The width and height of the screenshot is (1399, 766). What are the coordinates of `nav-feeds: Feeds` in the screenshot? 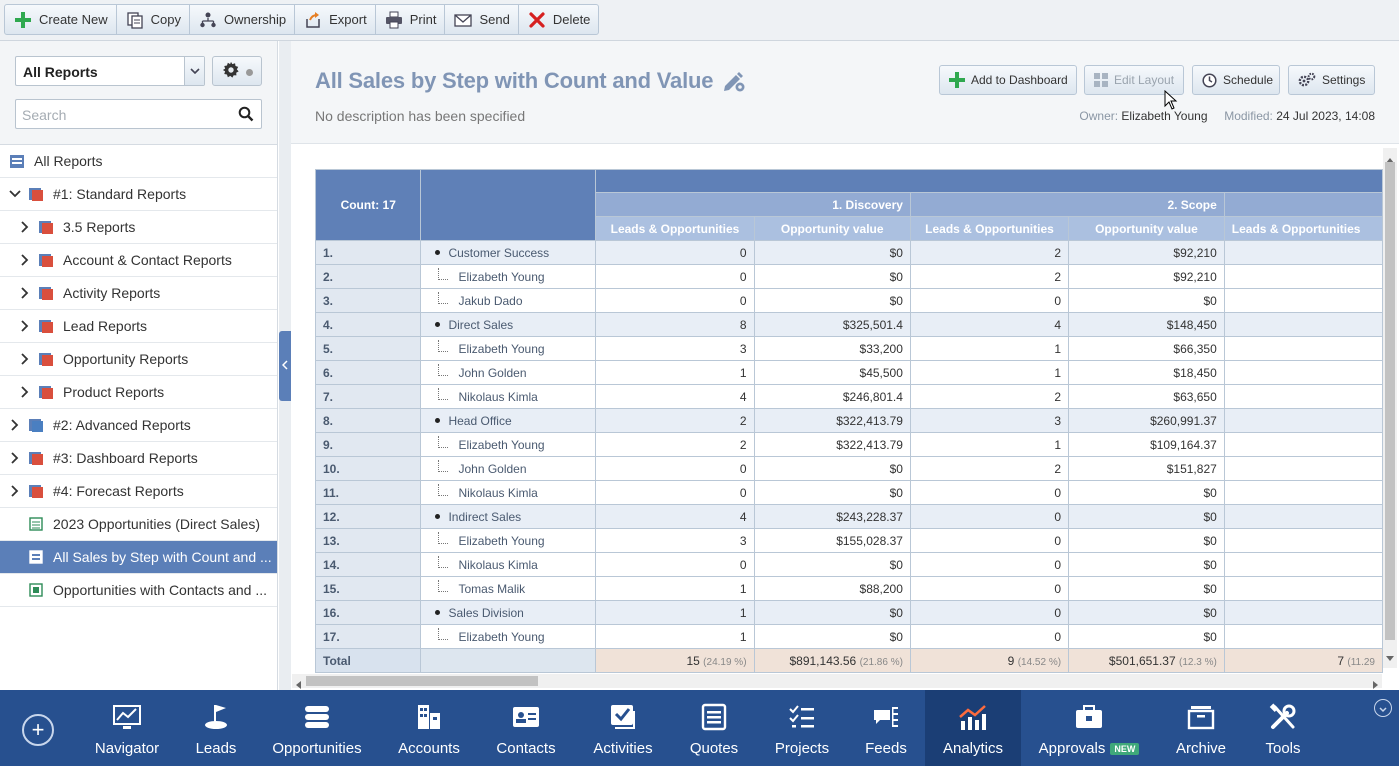 It's located at (886, 728).